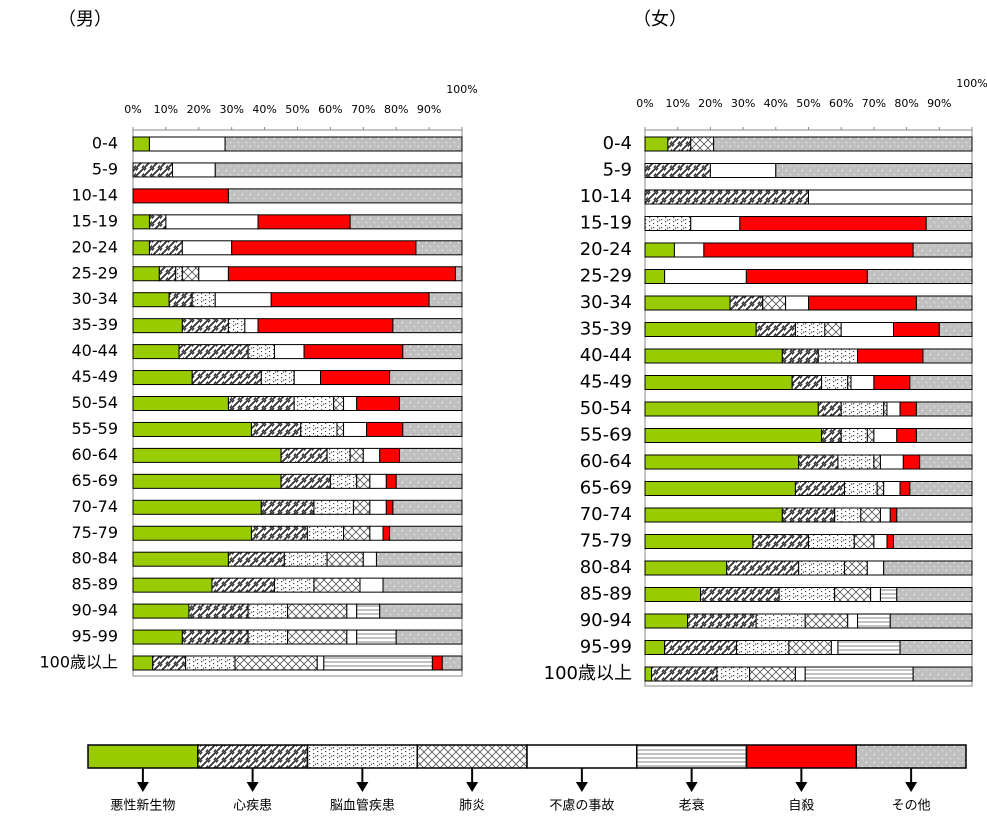  I want to click on y-tick-label: 95-99, so click(606, 647).